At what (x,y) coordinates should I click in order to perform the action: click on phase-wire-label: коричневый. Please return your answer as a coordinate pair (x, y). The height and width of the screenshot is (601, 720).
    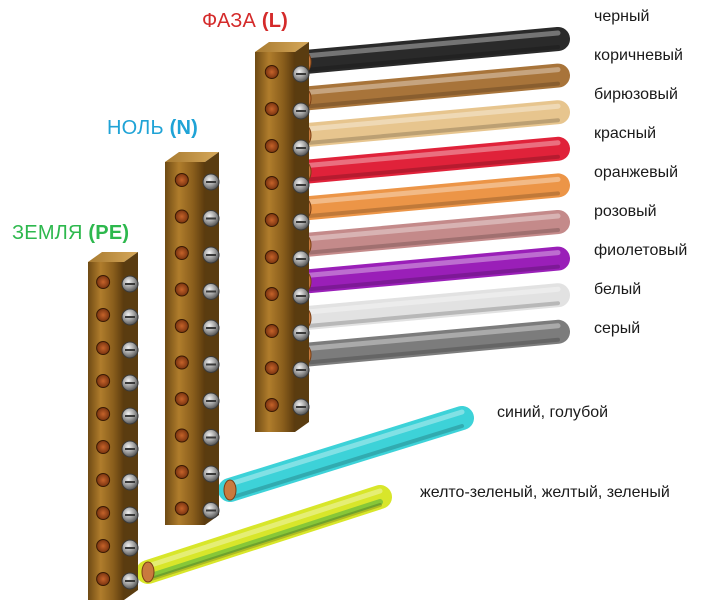
    Looking at the image, I should click on (638, 55).